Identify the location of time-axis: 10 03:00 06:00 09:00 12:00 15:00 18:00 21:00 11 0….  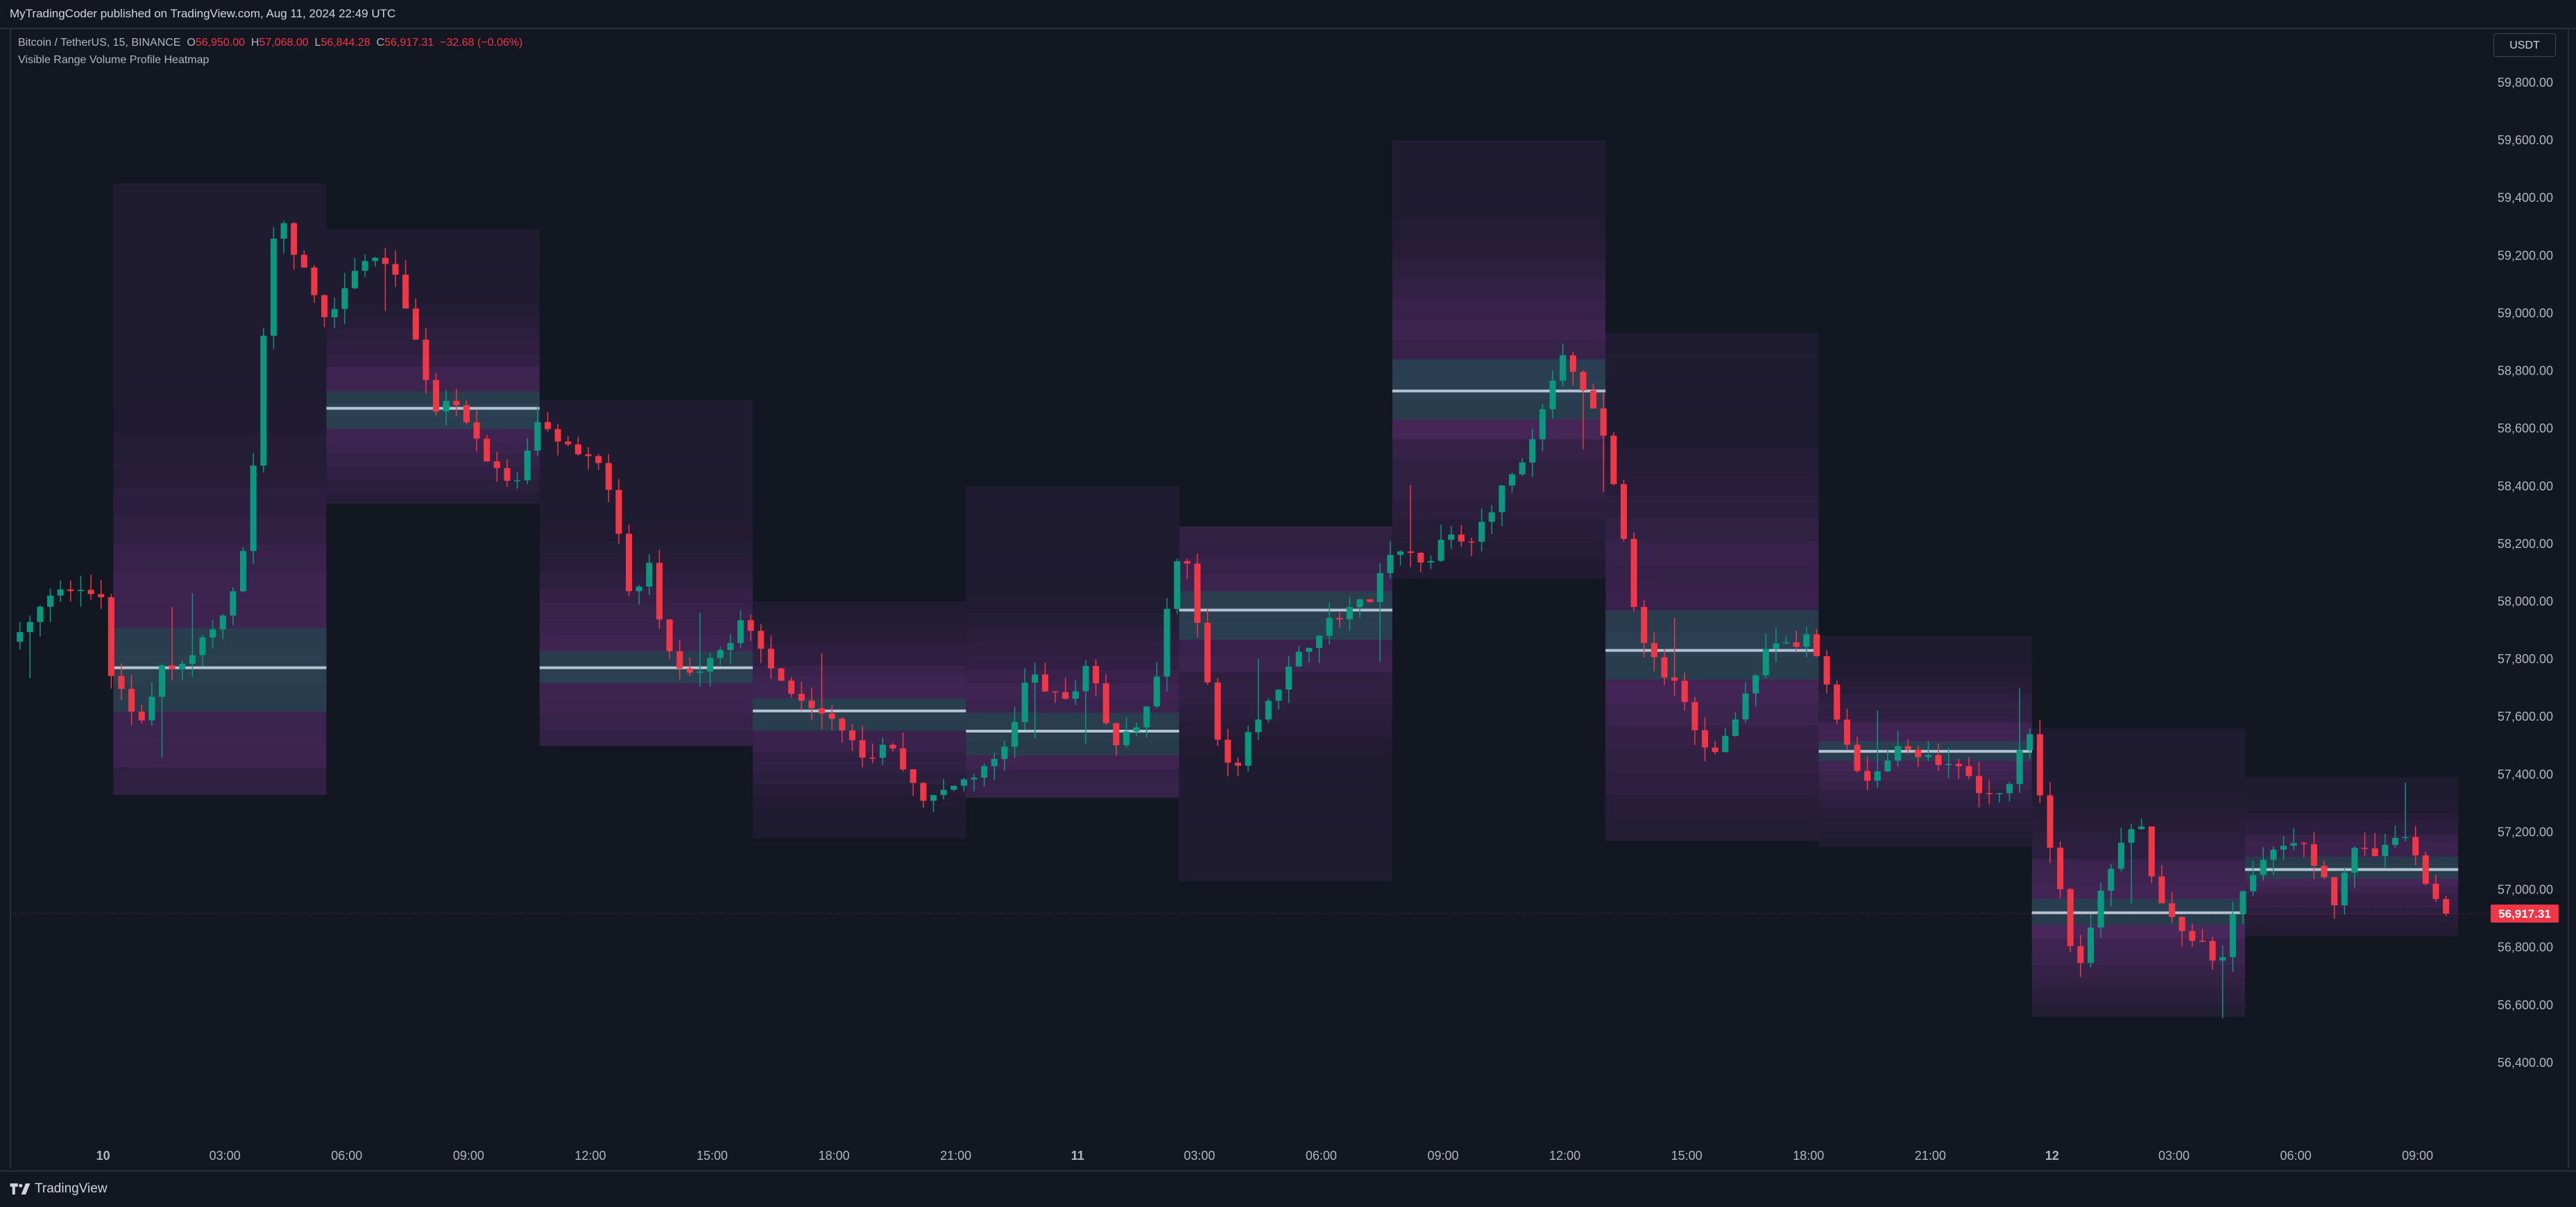
(1265, 1156).